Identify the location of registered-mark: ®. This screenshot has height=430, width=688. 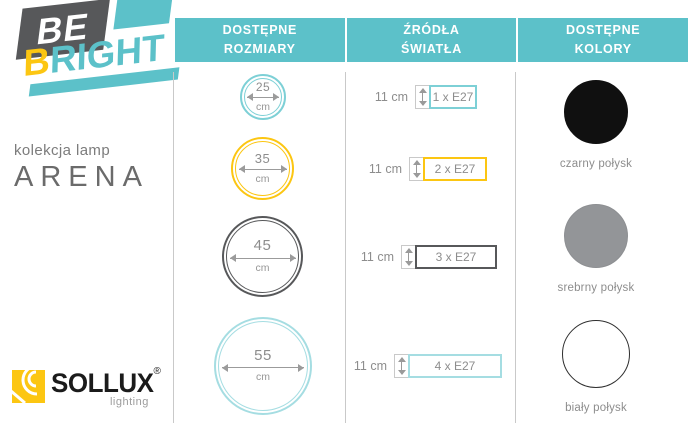
(157, 371).